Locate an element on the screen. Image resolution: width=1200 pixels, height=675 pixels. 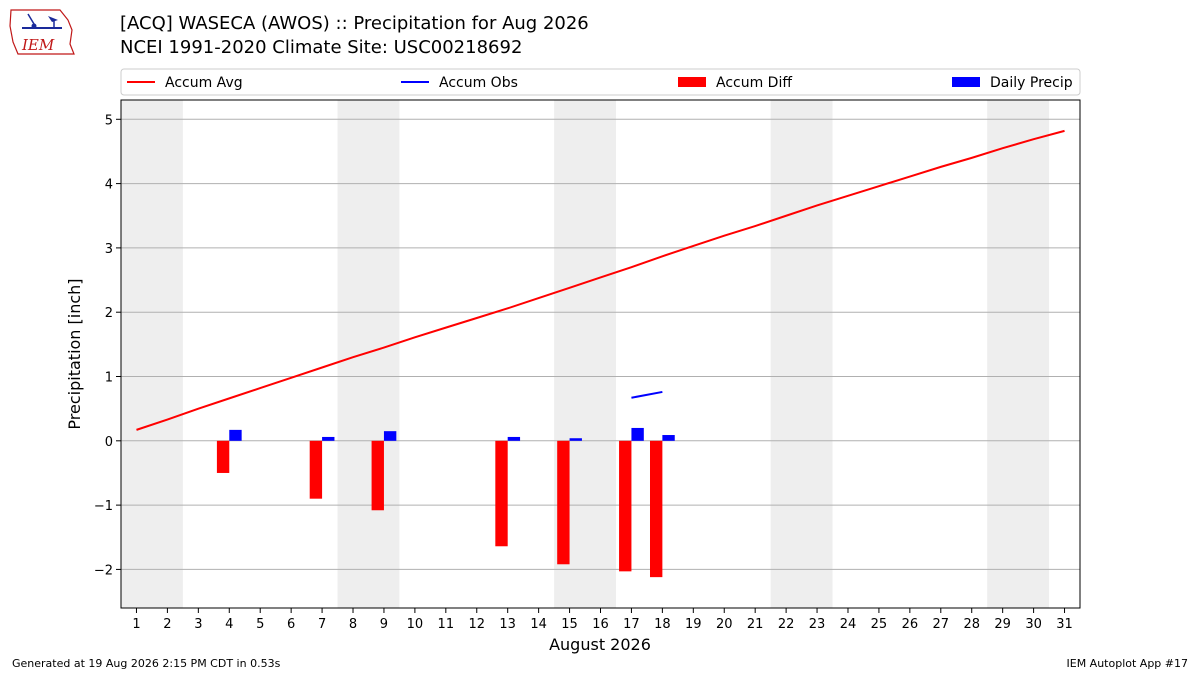
accum-obs-line is located at coordinates (647, 394).